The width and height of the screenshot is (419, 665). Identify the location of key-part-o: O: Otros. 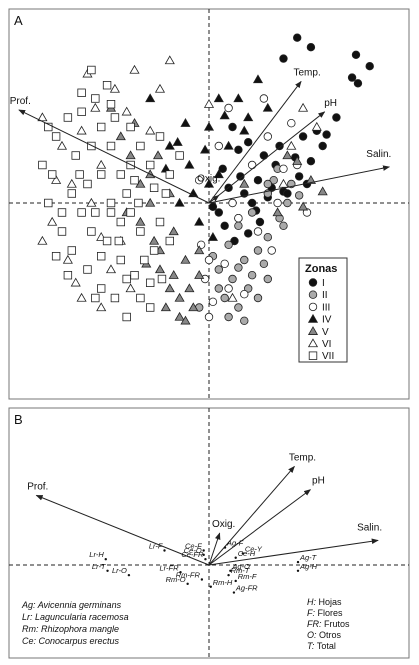
(324, 635).